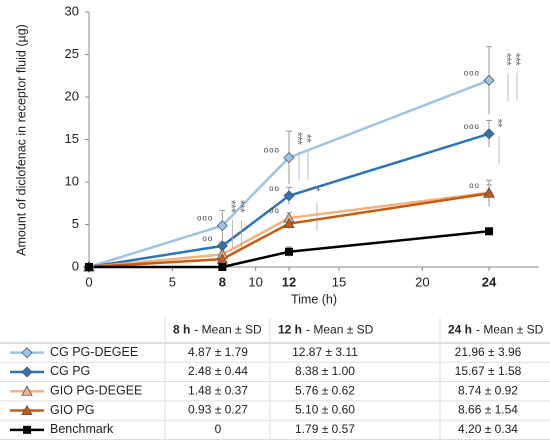  I want to click on table-header: 8 h - Mean ± SD, so click(217, 330).